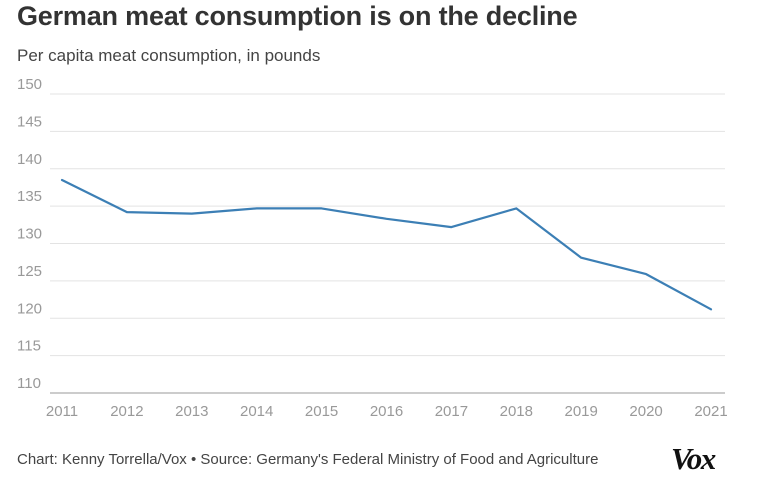 The height and width of the screenshot is (487, 767). What do you see at coordinates (29, 84) in the screenshot?
I see `y-tick-label: 150` at bounding box center [29, 84].